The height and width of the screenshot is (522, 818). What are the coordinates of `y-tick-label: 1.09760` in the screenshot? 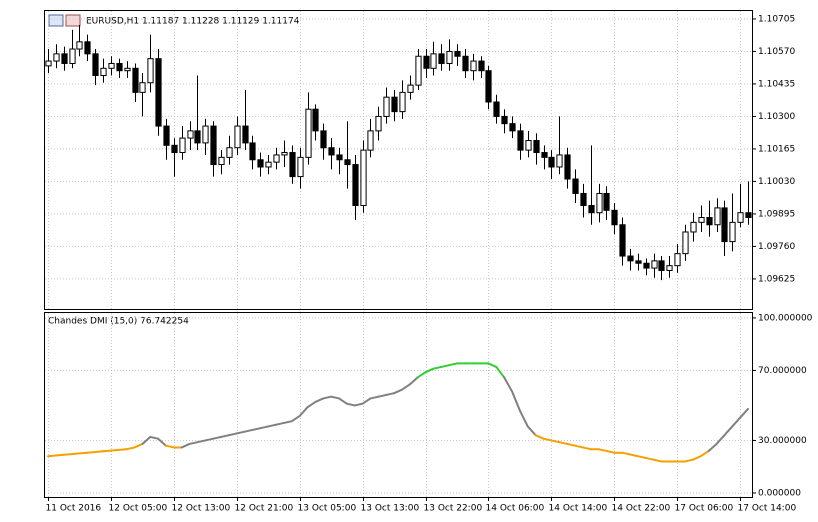 It's located at (776, 247).